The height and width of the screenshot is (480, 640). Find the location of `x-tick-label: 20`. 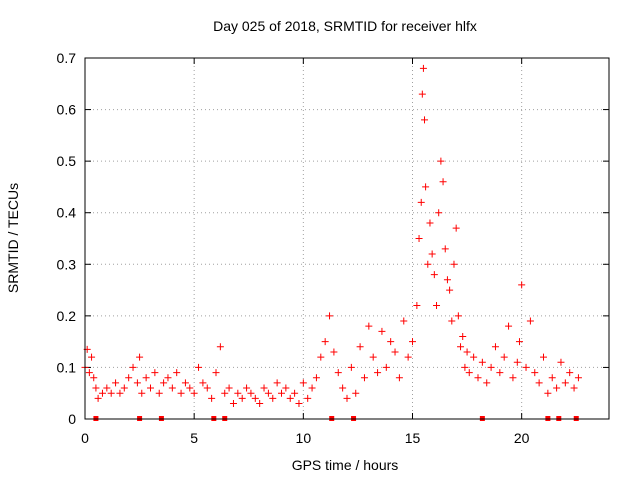

x-tick-label: 20 is located at coordinates (522, 438).